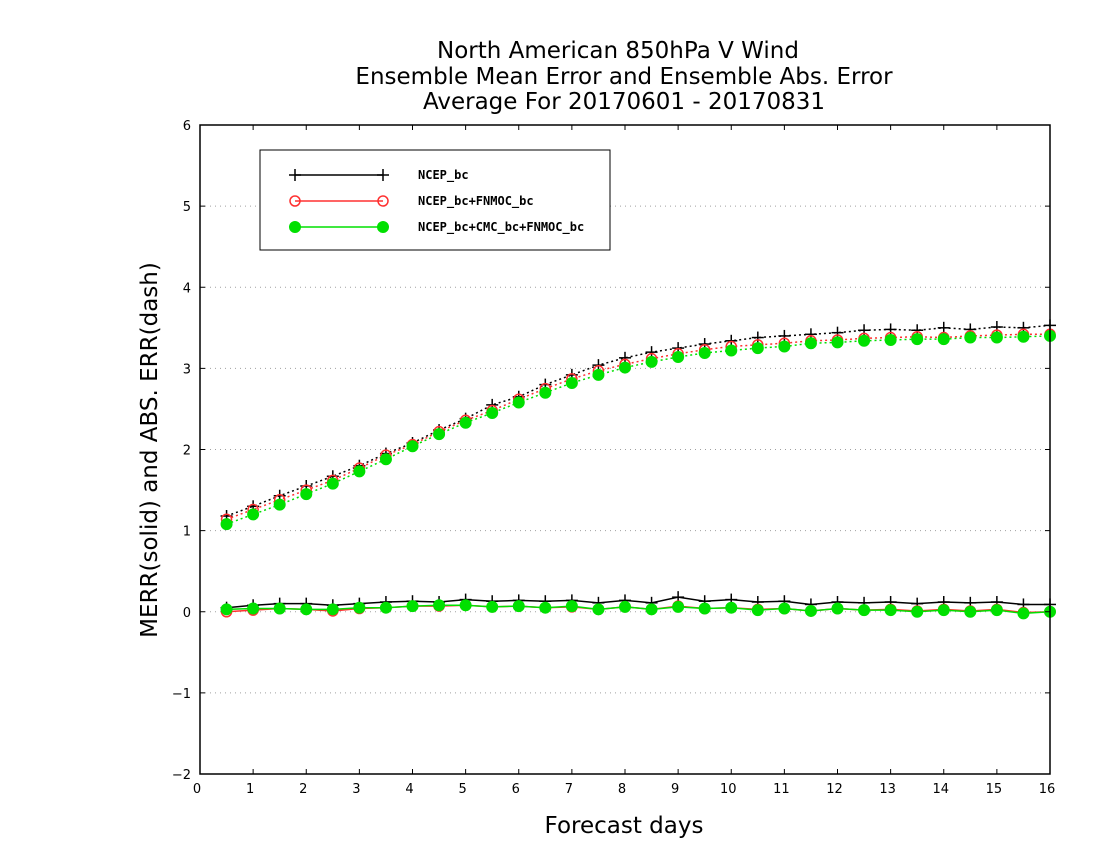  I want to click on y-tick-label-1: −1, so click(181, 694).